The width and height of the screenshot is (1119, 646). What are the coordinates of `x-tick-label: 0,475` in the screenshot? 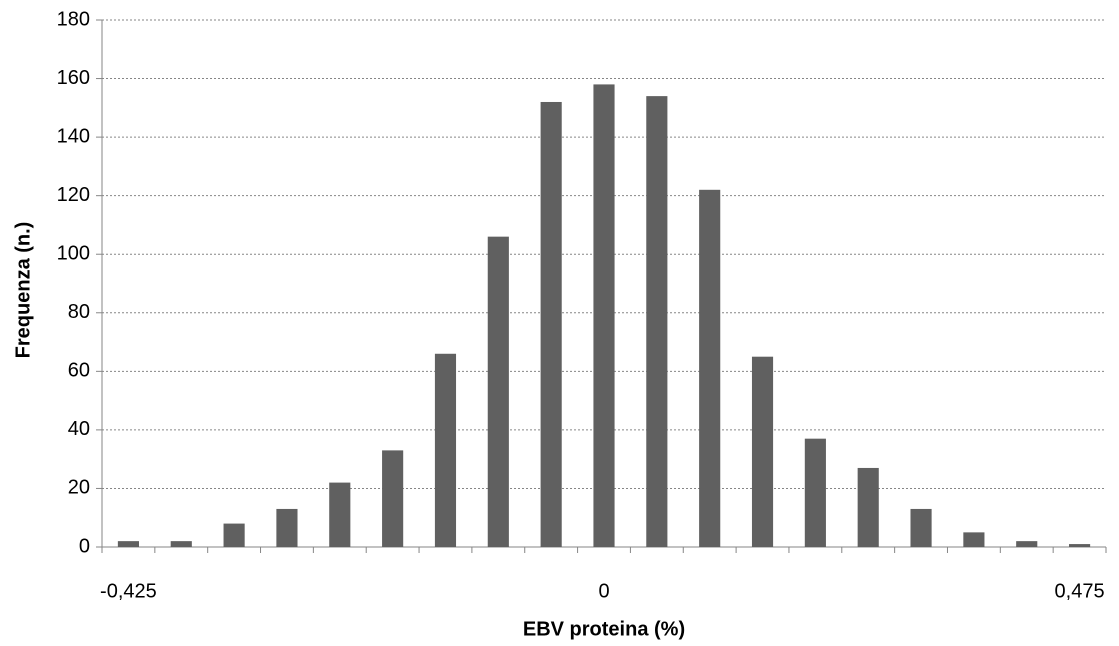 It's located at (1080, 591).